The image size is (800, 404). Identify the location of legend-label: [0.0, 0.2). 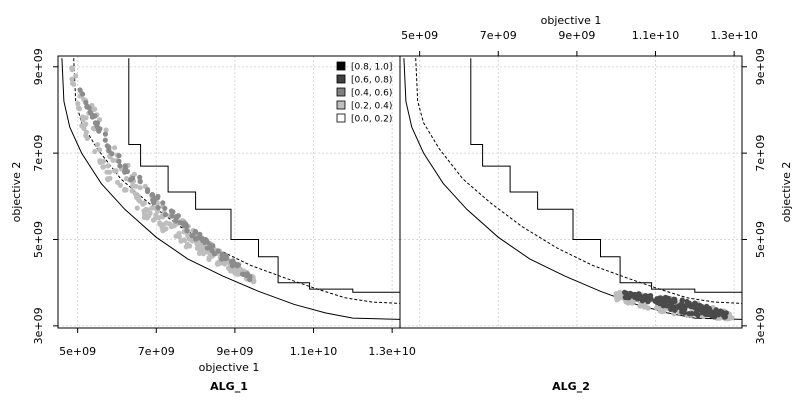
(371, 120).